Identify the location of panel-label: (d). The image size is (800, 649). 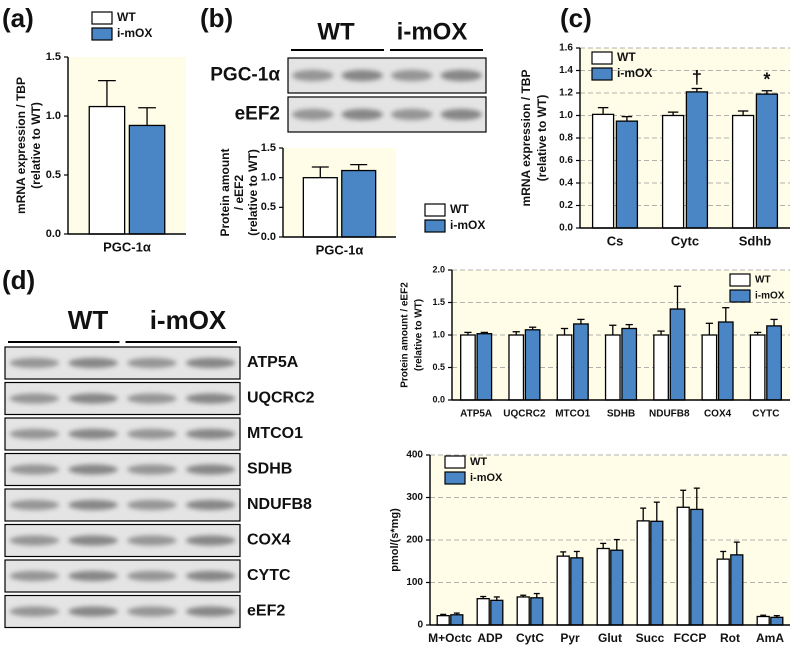
(18, 280).